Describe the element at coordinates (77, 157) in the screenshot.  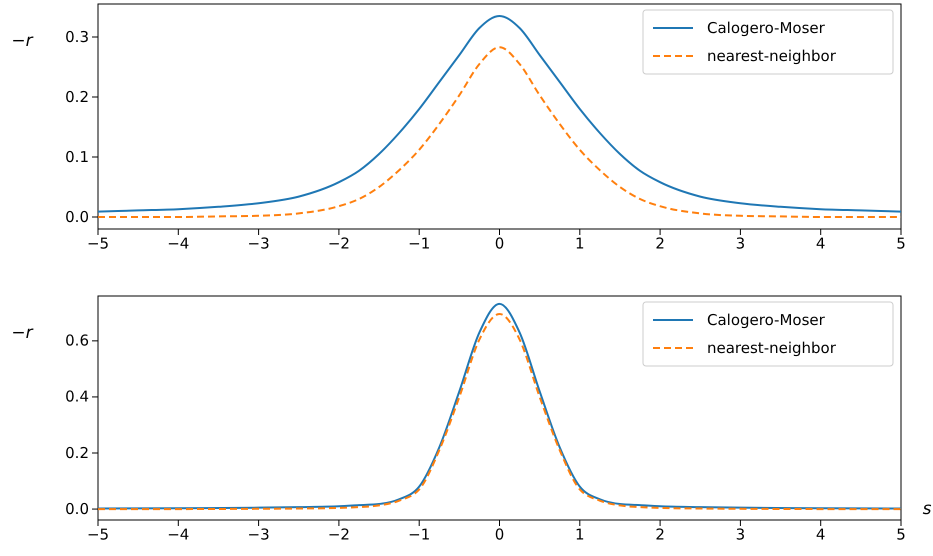
I see `y-tick-label: 0.1` at that location.